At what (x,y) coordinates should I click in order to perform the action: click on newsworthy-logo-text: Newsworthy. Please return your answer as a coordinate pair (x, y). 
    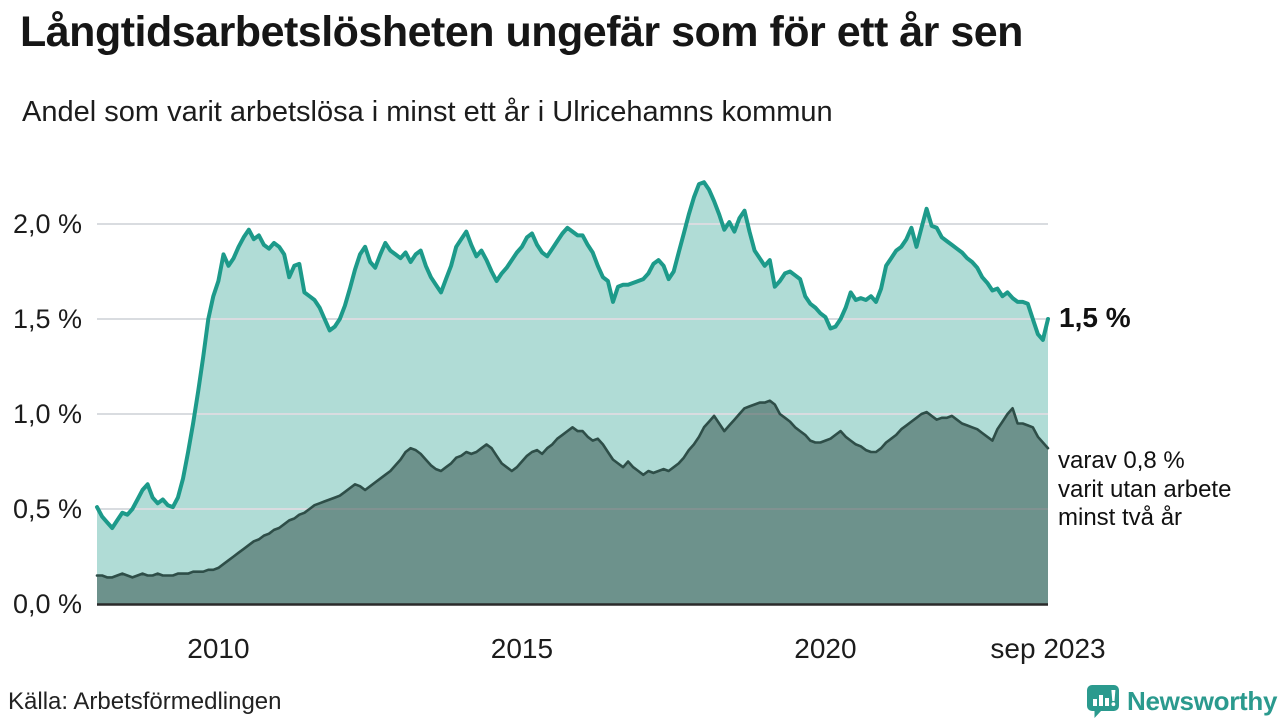
    Looking at the image, I should click on (1202, 700).